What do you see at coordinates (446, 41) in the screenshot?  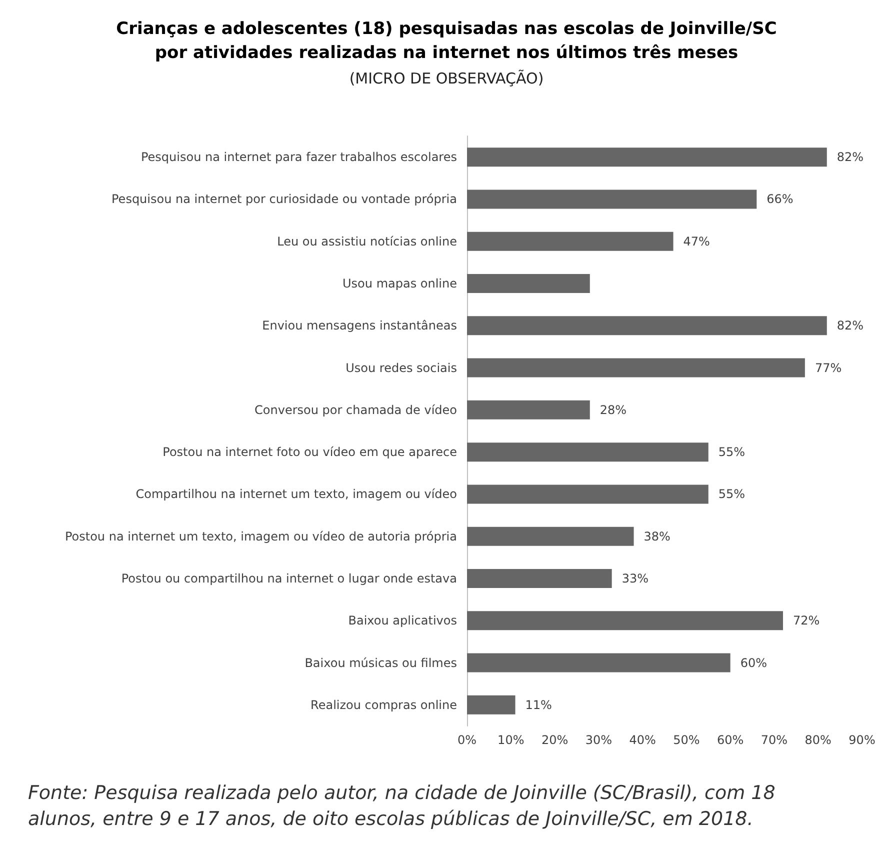 I see `chart-title: Crianças e adolescentes (18) pesquisadas nas escolas de Joinville/SC por atividades realizadas na internet nos últimos três meses` at bounding box center [446, 41].